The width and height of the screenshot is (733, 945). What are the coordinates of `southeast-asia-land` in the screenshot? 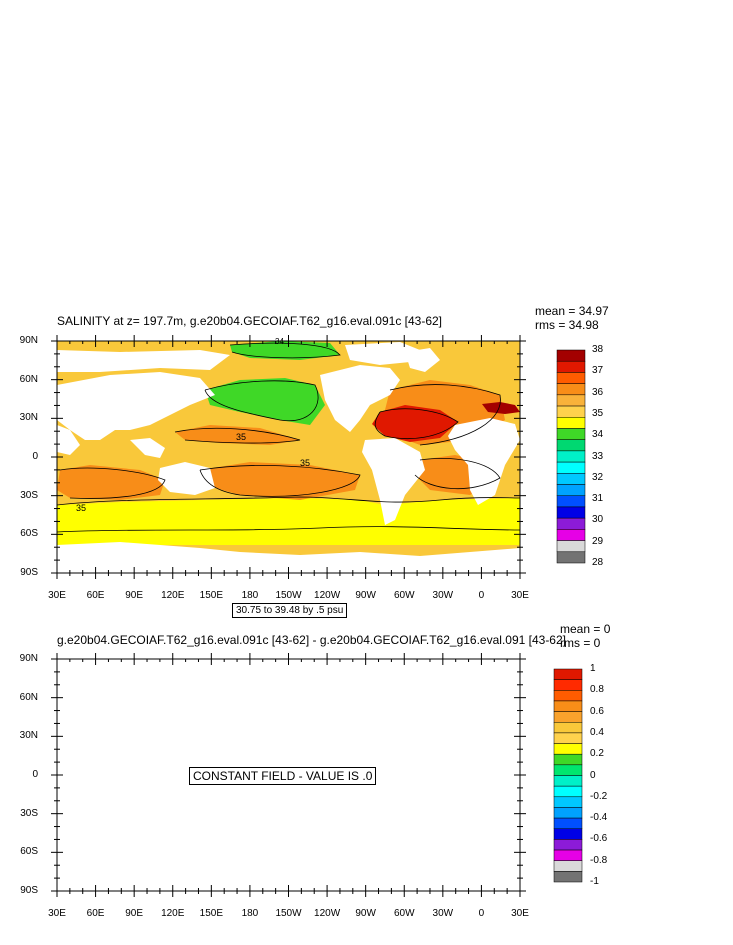 It's located at (147, 448).